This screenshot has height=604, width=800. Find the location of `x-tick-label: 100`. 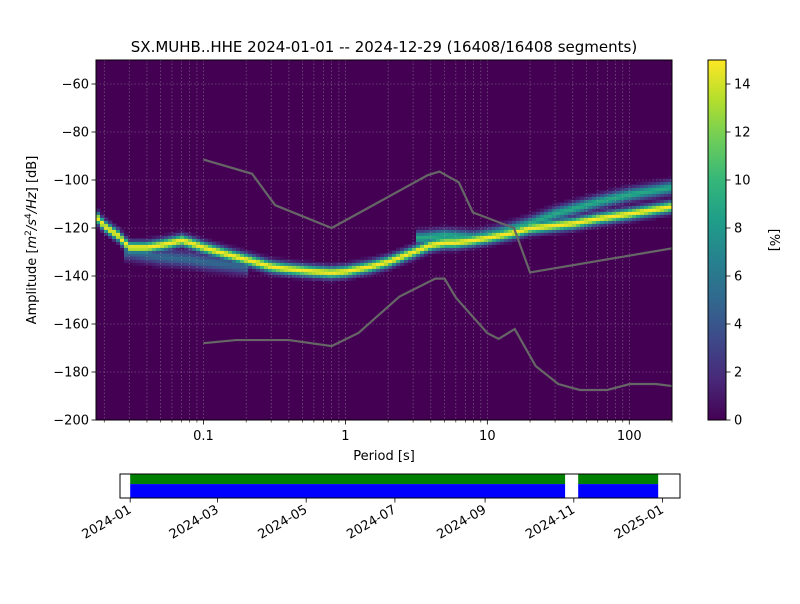

x-tick-label: 100 is located at coordinates (629, 436).